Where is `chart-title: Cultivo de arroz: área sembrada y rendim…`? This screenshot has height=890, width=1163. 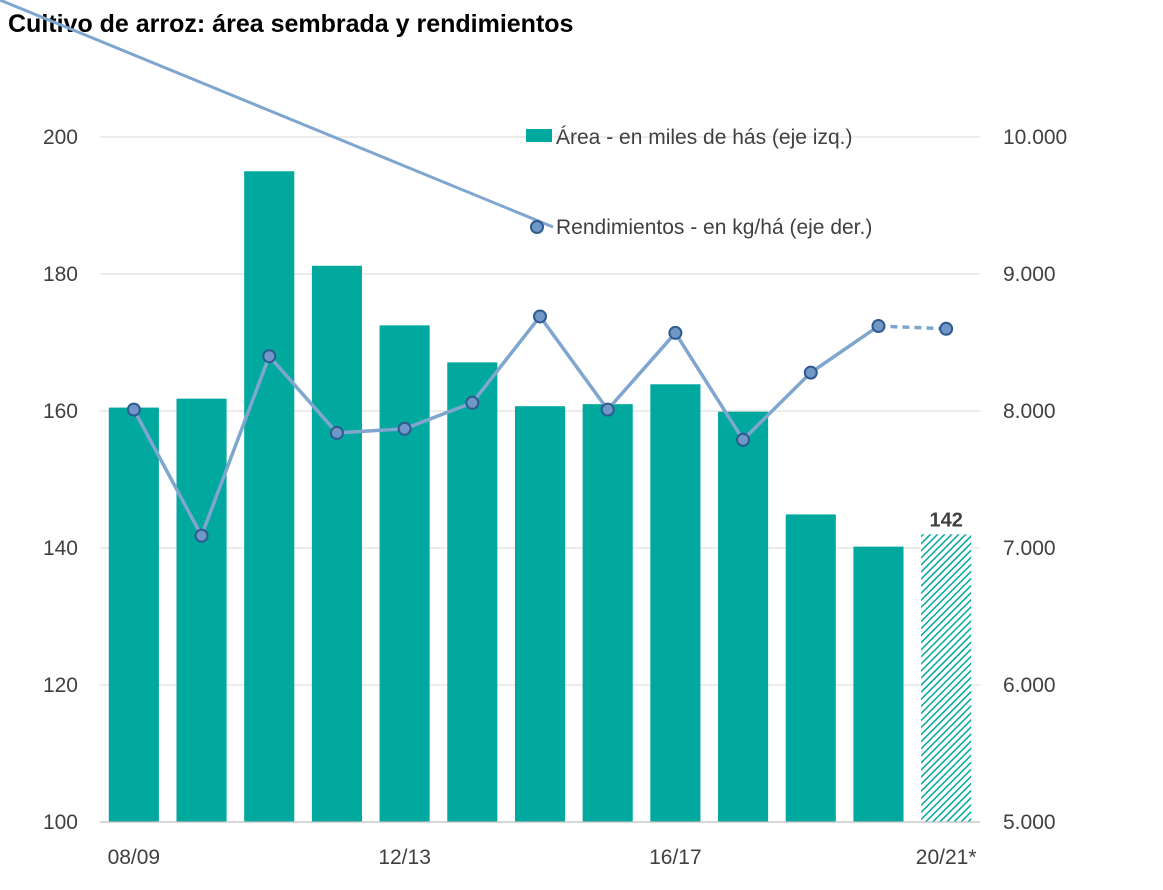 chart-title: Cultivo de arroz: área sembrada y rendim… is located at coordinates (291, 24).